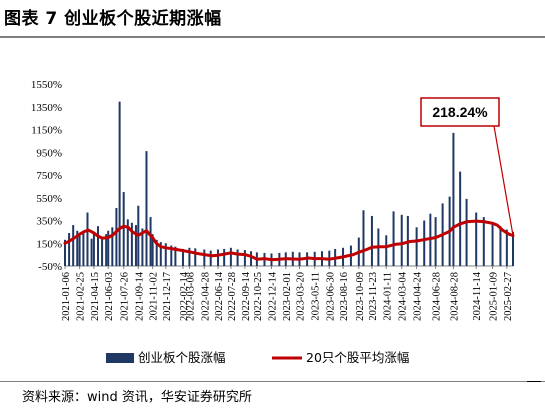  I want to click on y-tick-label: 750%, so click(49, 176).